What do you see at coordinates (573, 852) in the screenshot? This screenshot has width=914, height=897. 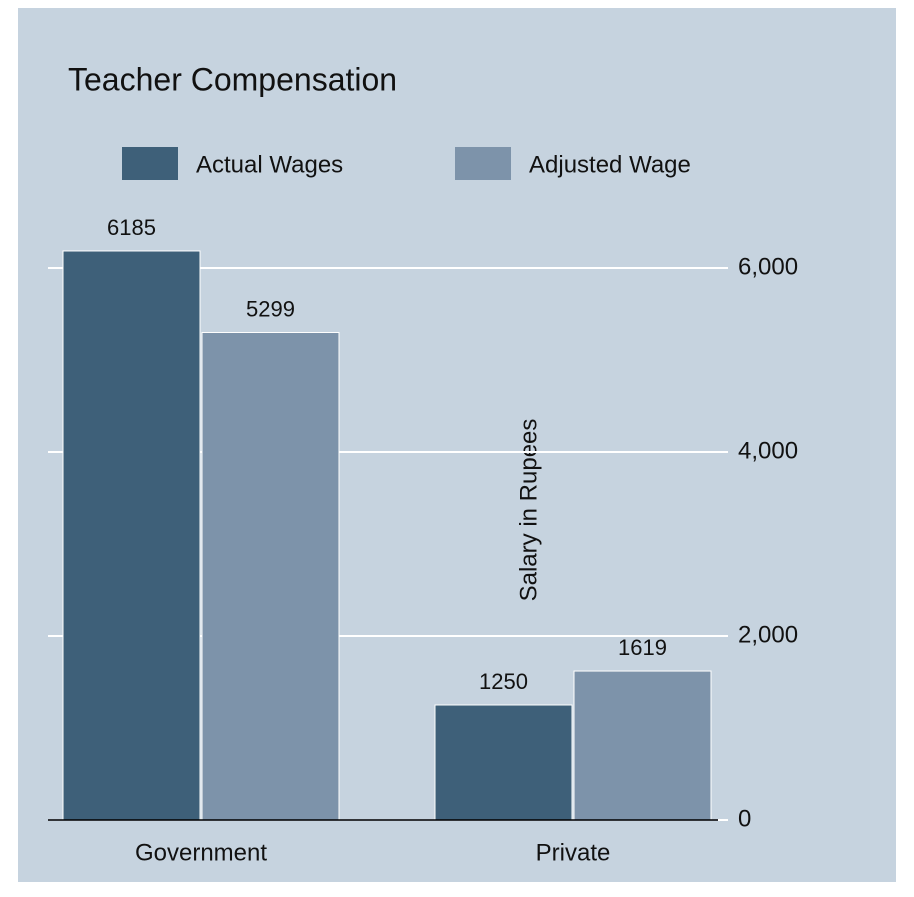 I see `x-tick-label: Private` at bounding box center [573, 852].